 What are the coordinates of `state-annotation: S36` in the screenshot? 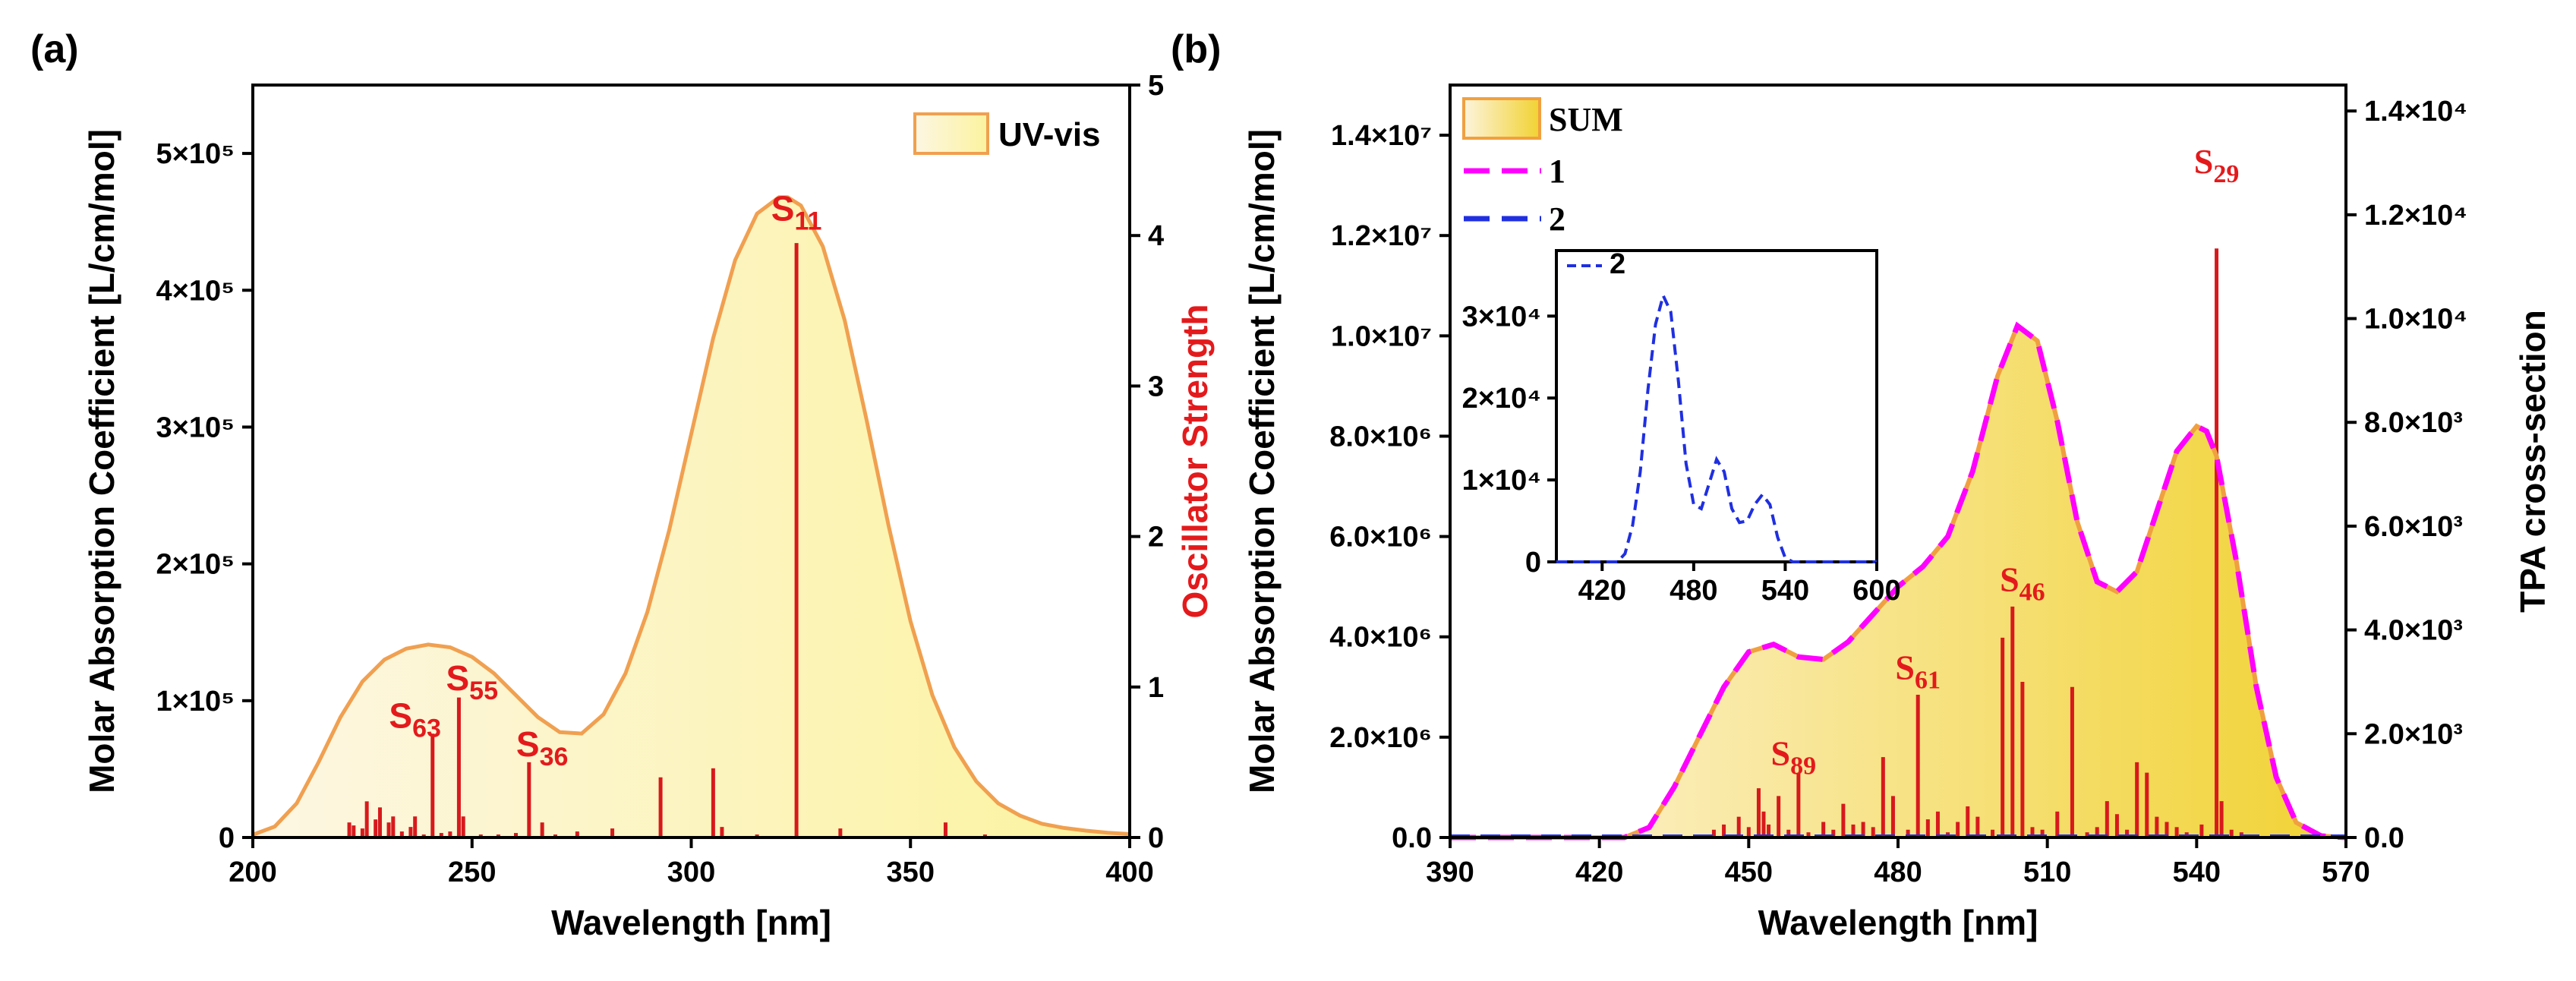 It's located at (542, 747).